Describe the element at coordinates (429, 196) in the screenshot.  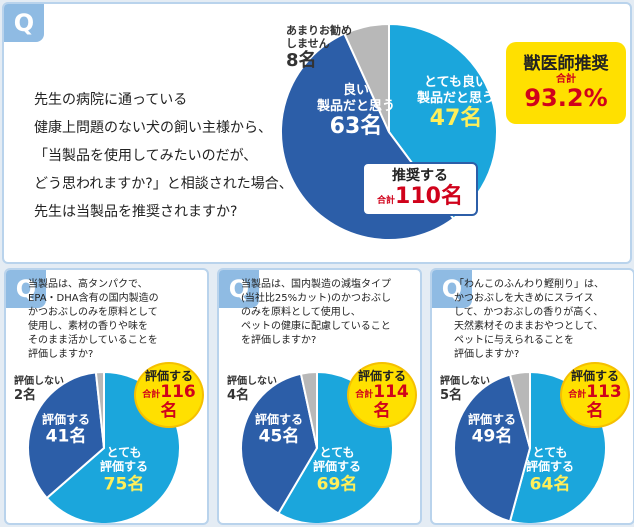
I see `total-value: 110名` at that location.